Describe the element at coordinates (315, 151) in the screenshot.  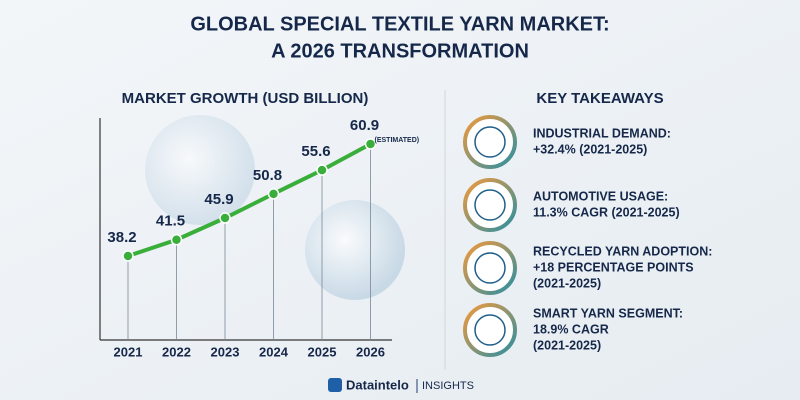
I see `value-label: 55.6` at that location.